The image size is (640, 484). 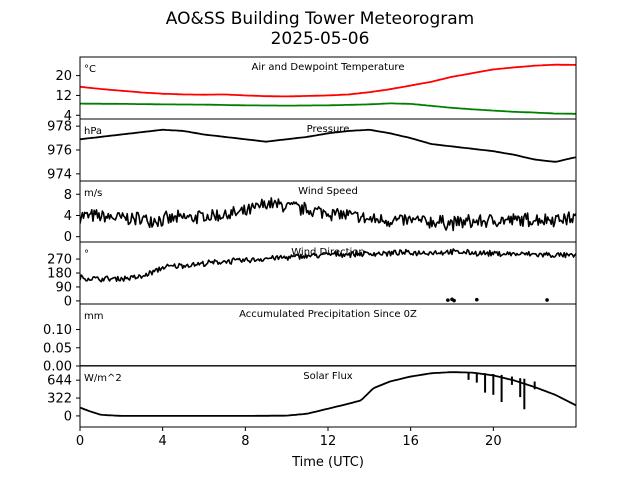 I want to click on panel-2: 974 976 978 hPa Pressure, so click(x=312, y=150).